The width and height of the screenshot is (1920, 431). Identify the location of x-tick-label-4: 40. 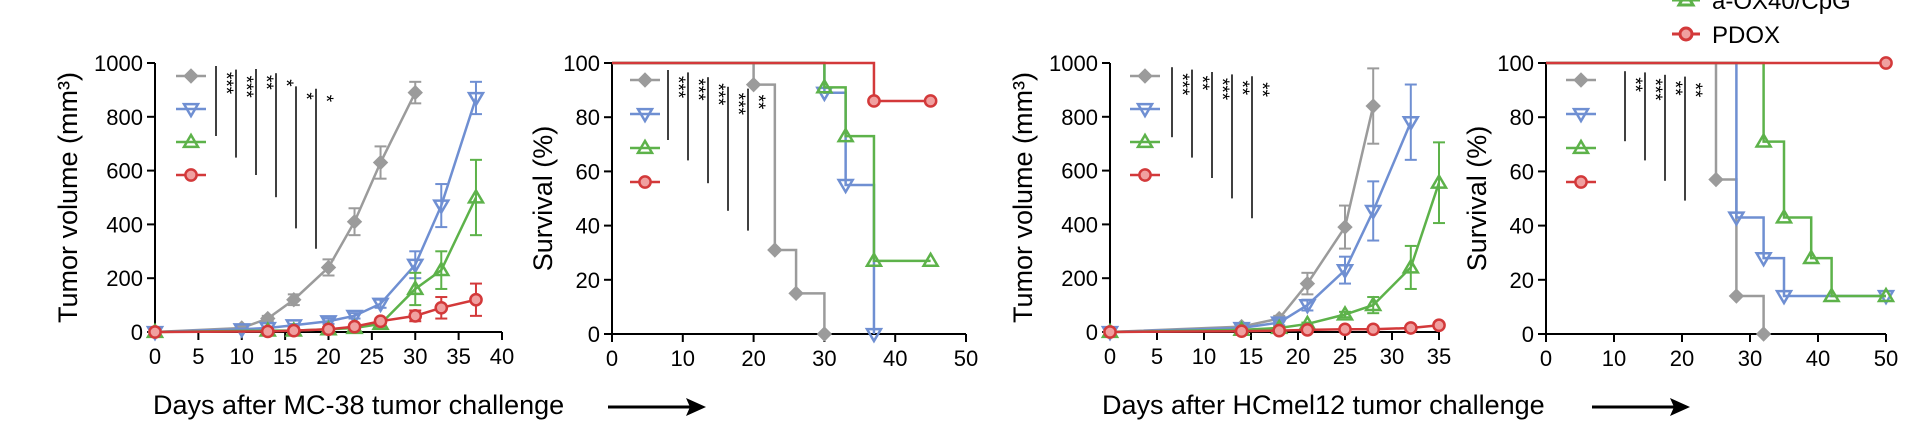
(1818, 358).